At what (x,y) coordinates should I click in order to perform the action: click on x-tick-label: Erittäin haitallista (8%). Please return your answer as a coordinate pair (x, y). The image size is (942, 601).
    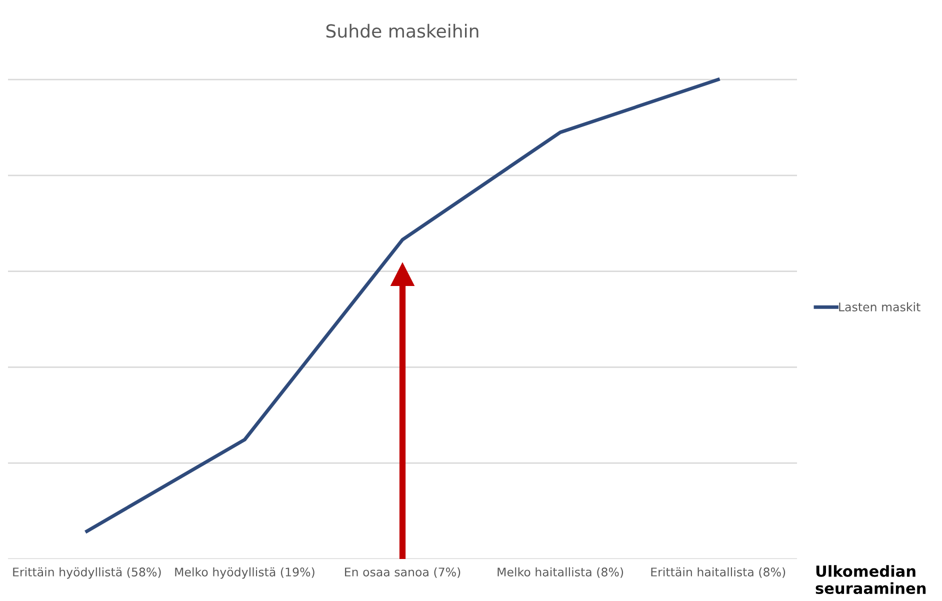
    Looking at the image, I should click on (718, 572).